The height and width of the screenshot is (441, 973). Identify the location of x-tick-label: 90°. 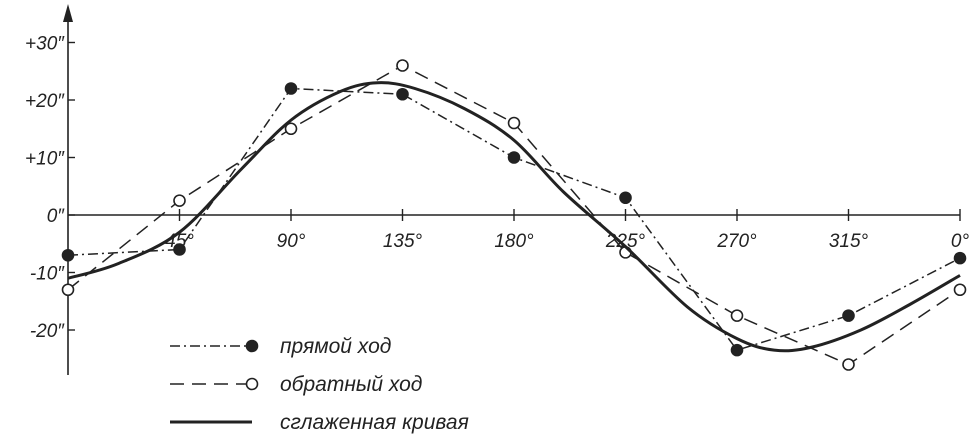
(291, 241).